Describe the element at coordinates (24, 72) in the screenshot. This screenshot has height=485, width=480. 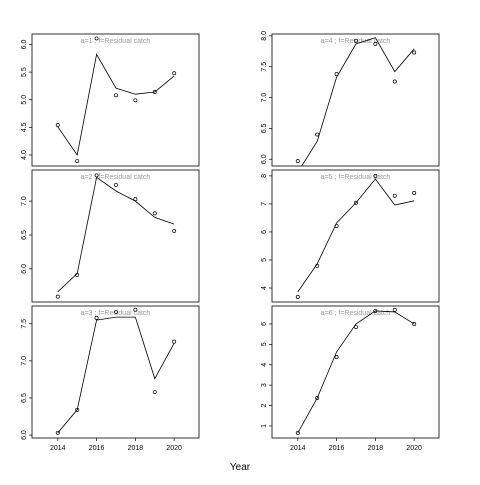
I see `y-tick-label: 5.5` at that location.